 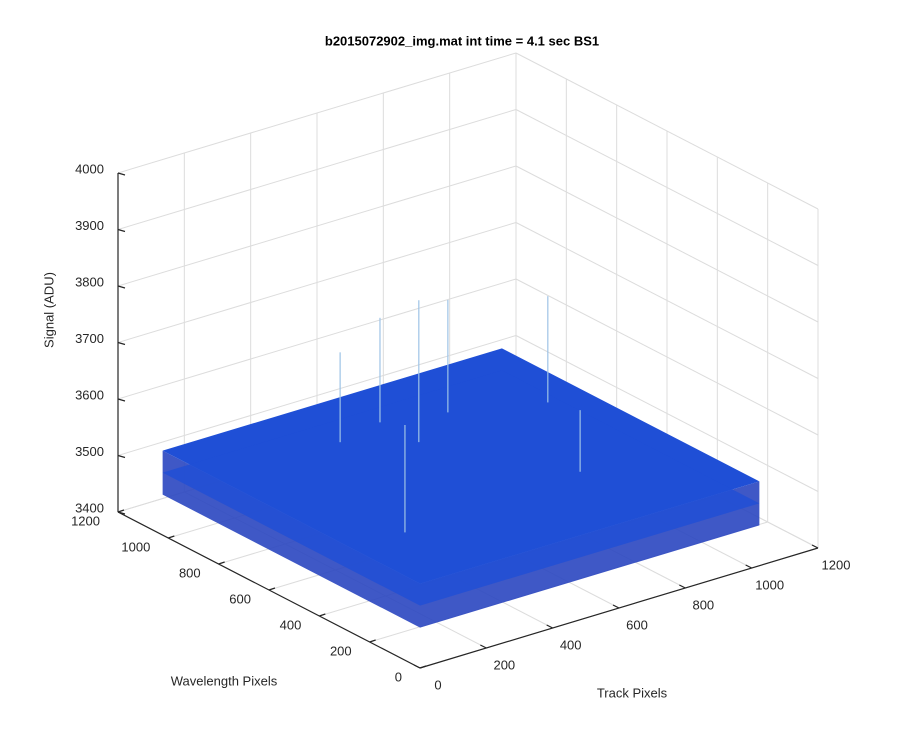 What do you see at coordinates (89, 281) in the screenshot?
I see `z-tick-label: 3800` at bounding box center [89, 281].